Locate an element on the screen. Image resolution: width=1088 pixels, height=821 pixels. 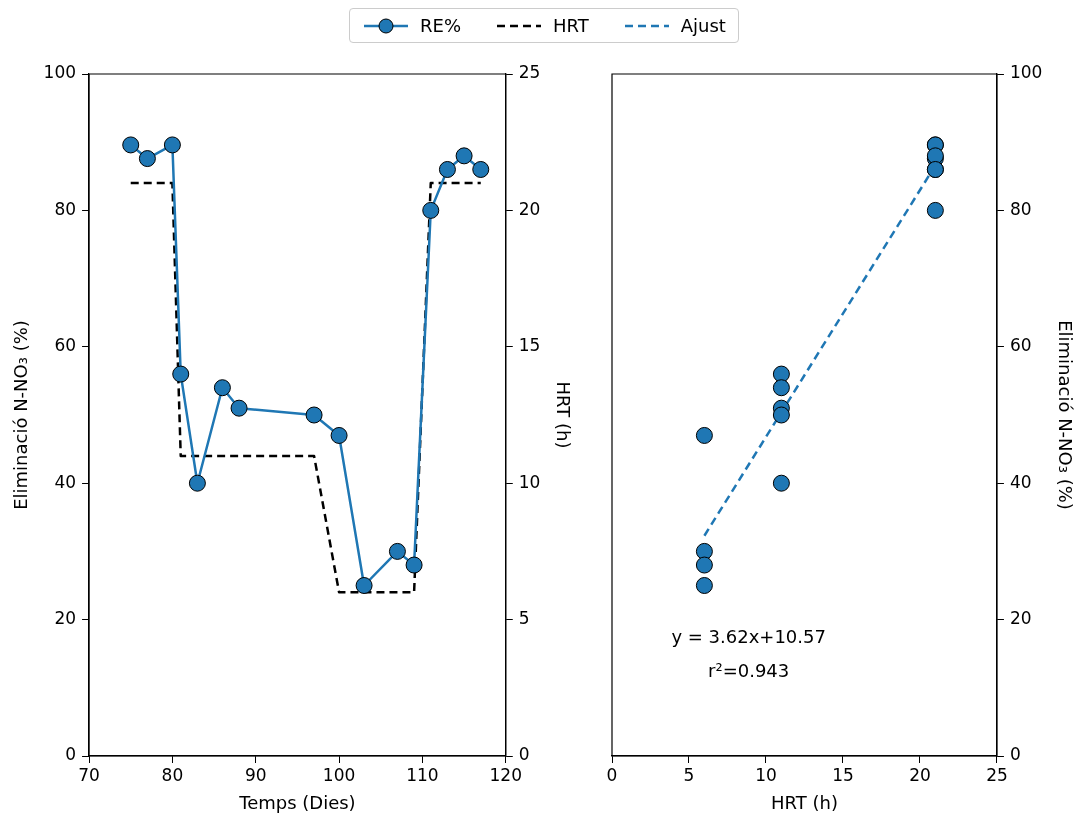
x-tick-label: 10 is located at coordinates (766, 774).